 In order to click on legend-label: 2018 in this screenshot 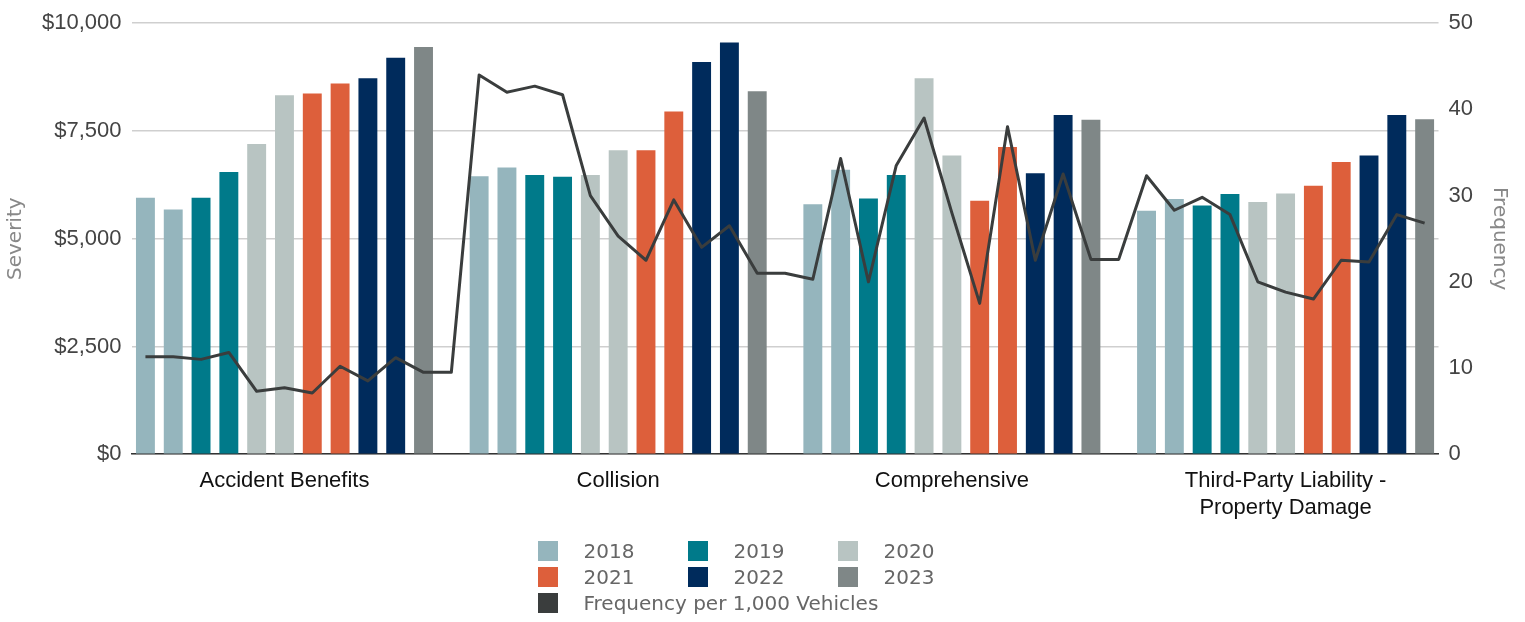, I will do `click(609, 551)`.